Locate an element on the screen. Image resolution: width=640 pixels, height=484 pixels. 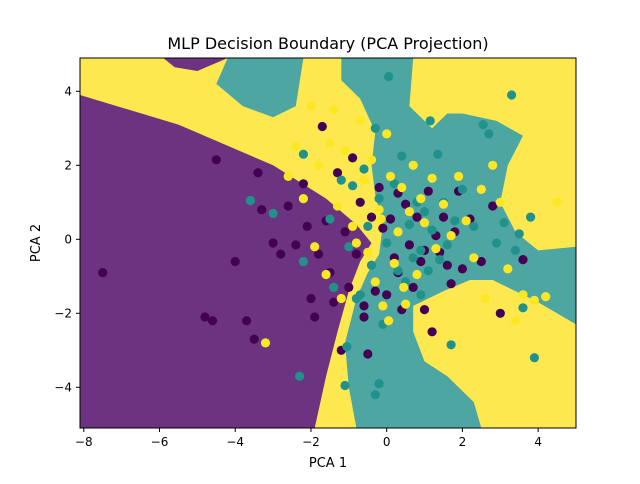
x-tick-label: 0 is located at coordinates (387, 442).